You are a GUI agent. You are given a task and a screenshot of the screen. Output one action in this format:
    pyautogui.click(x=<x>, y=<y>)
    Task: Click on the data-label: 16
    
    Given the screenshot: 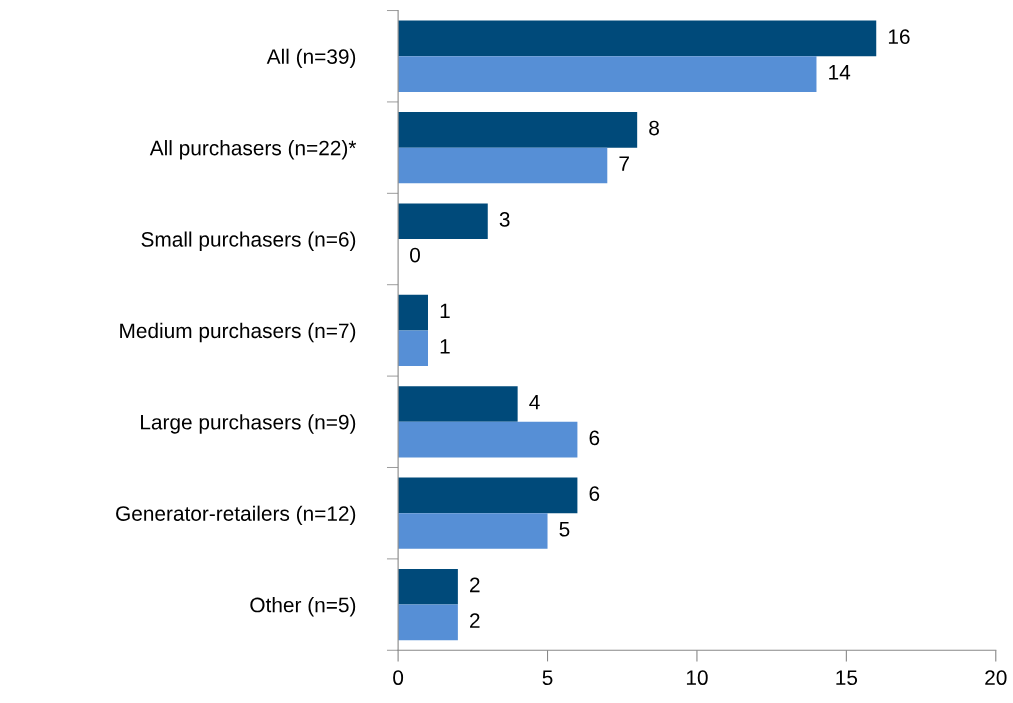 What is the action you would take?
    pyautogui.click(x=899, y=37)
    